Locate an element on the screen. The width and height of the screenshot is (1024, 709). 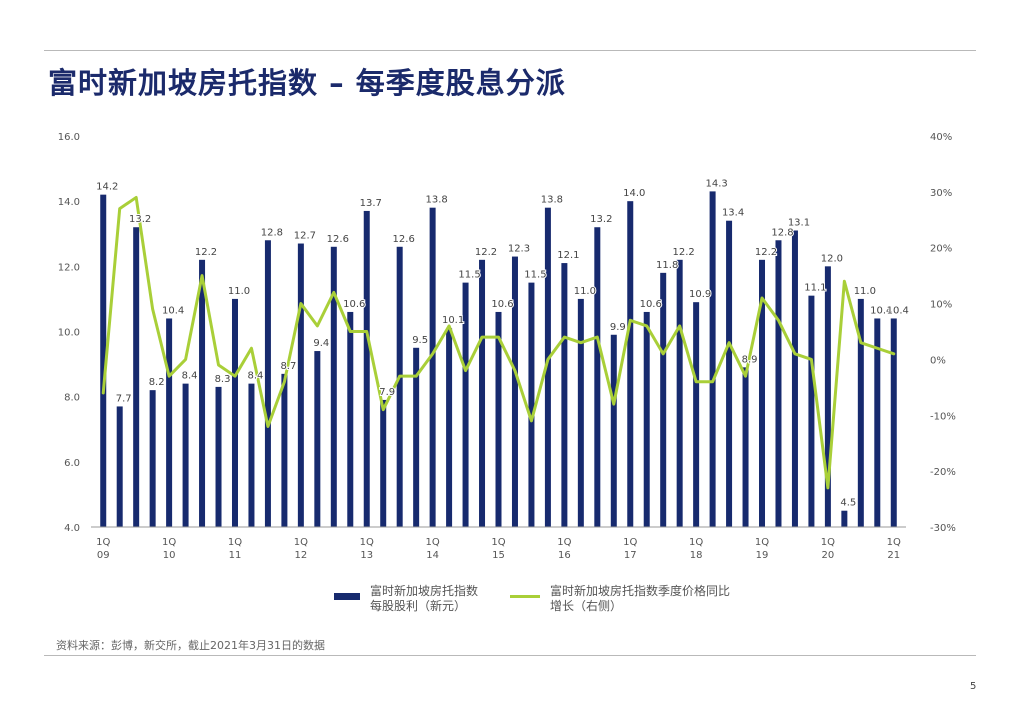
bar-value-label: 7.9 is located at coordinates (387, 392).